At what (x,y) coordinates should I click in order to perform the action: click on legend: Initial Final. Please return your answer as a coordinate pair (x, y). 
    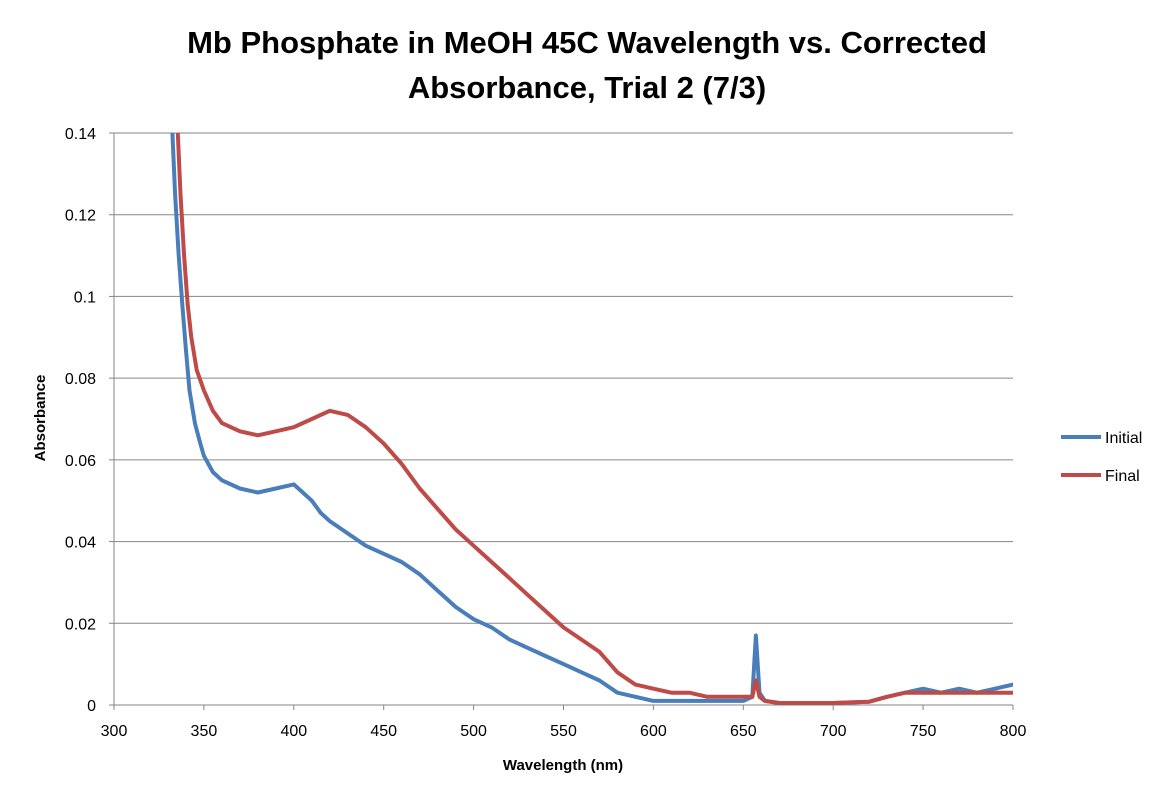
    Looking at the image, I should click on (1101, 457).